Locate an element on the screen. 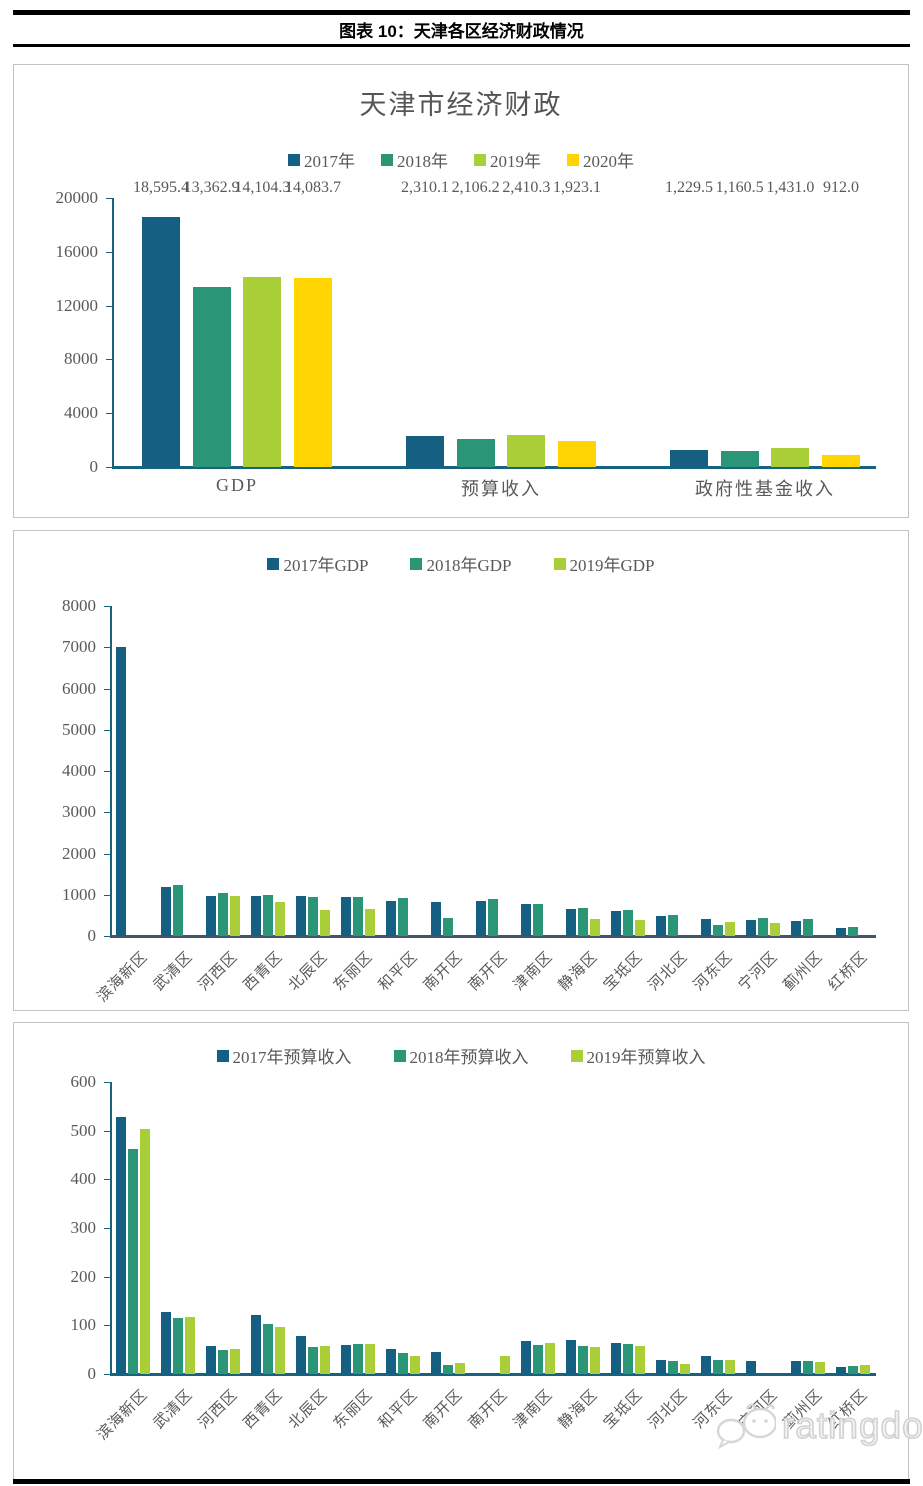 The width and height of the screenshot is (923, 1486). y-axis-label: 500 is located at coordinates (83, 1130).